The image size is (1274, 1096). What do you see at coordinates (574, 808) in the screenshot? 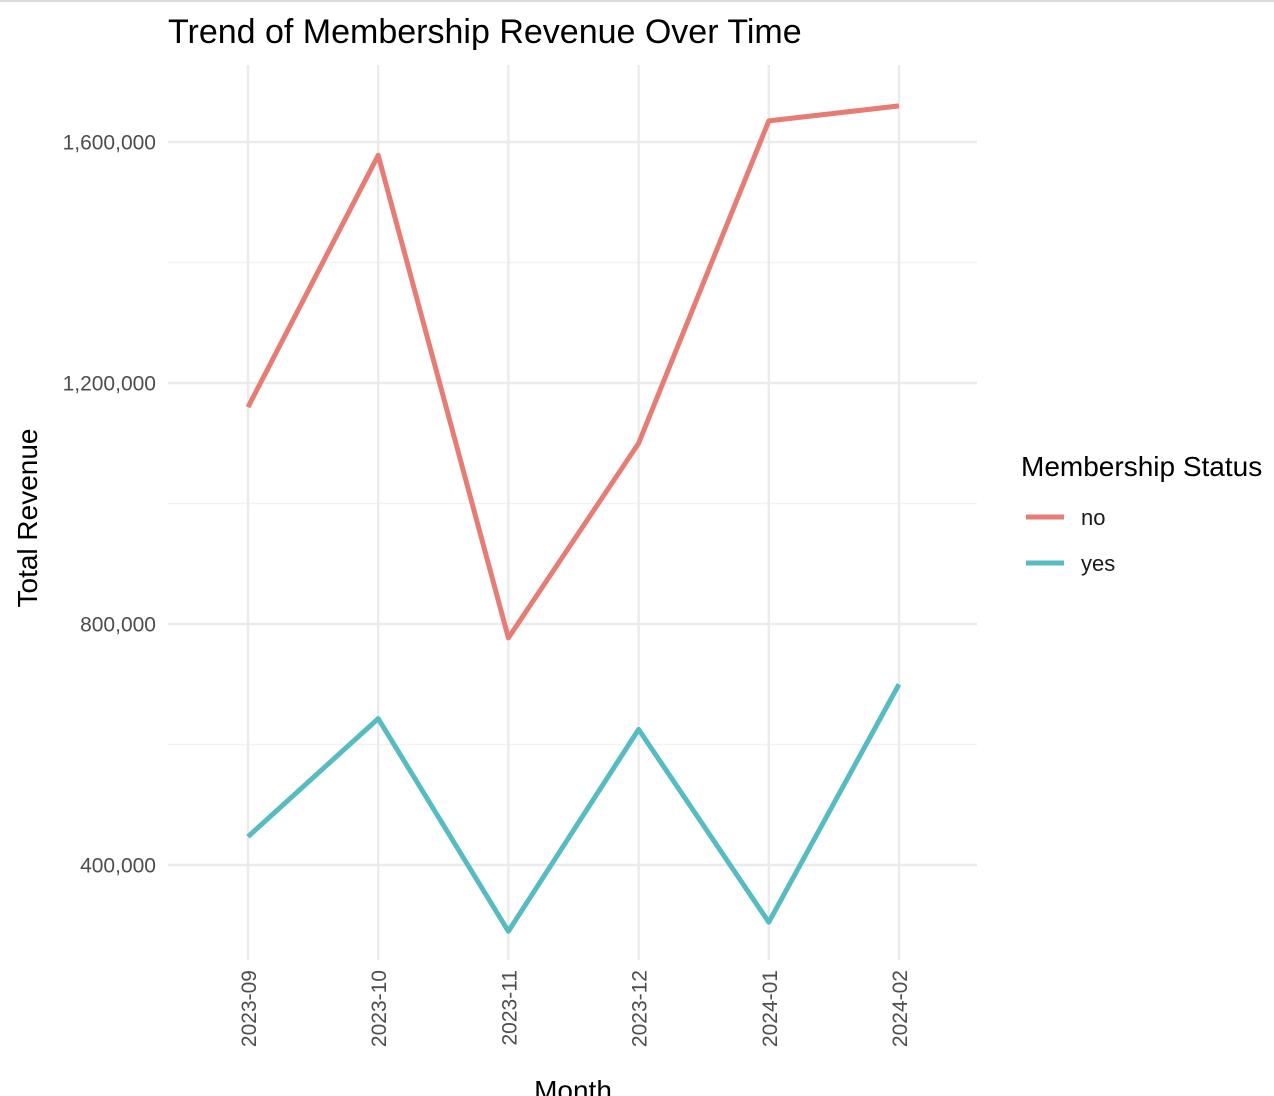
I see `series-line-yes` at bounding box center [574, 808].